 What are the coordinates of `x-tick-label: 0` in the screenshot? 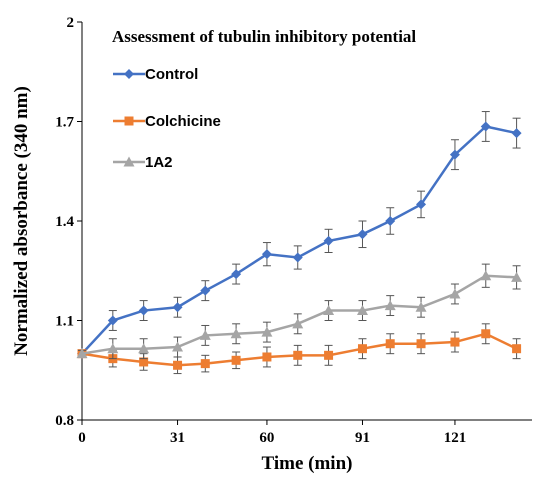 It's located at (82, 438).